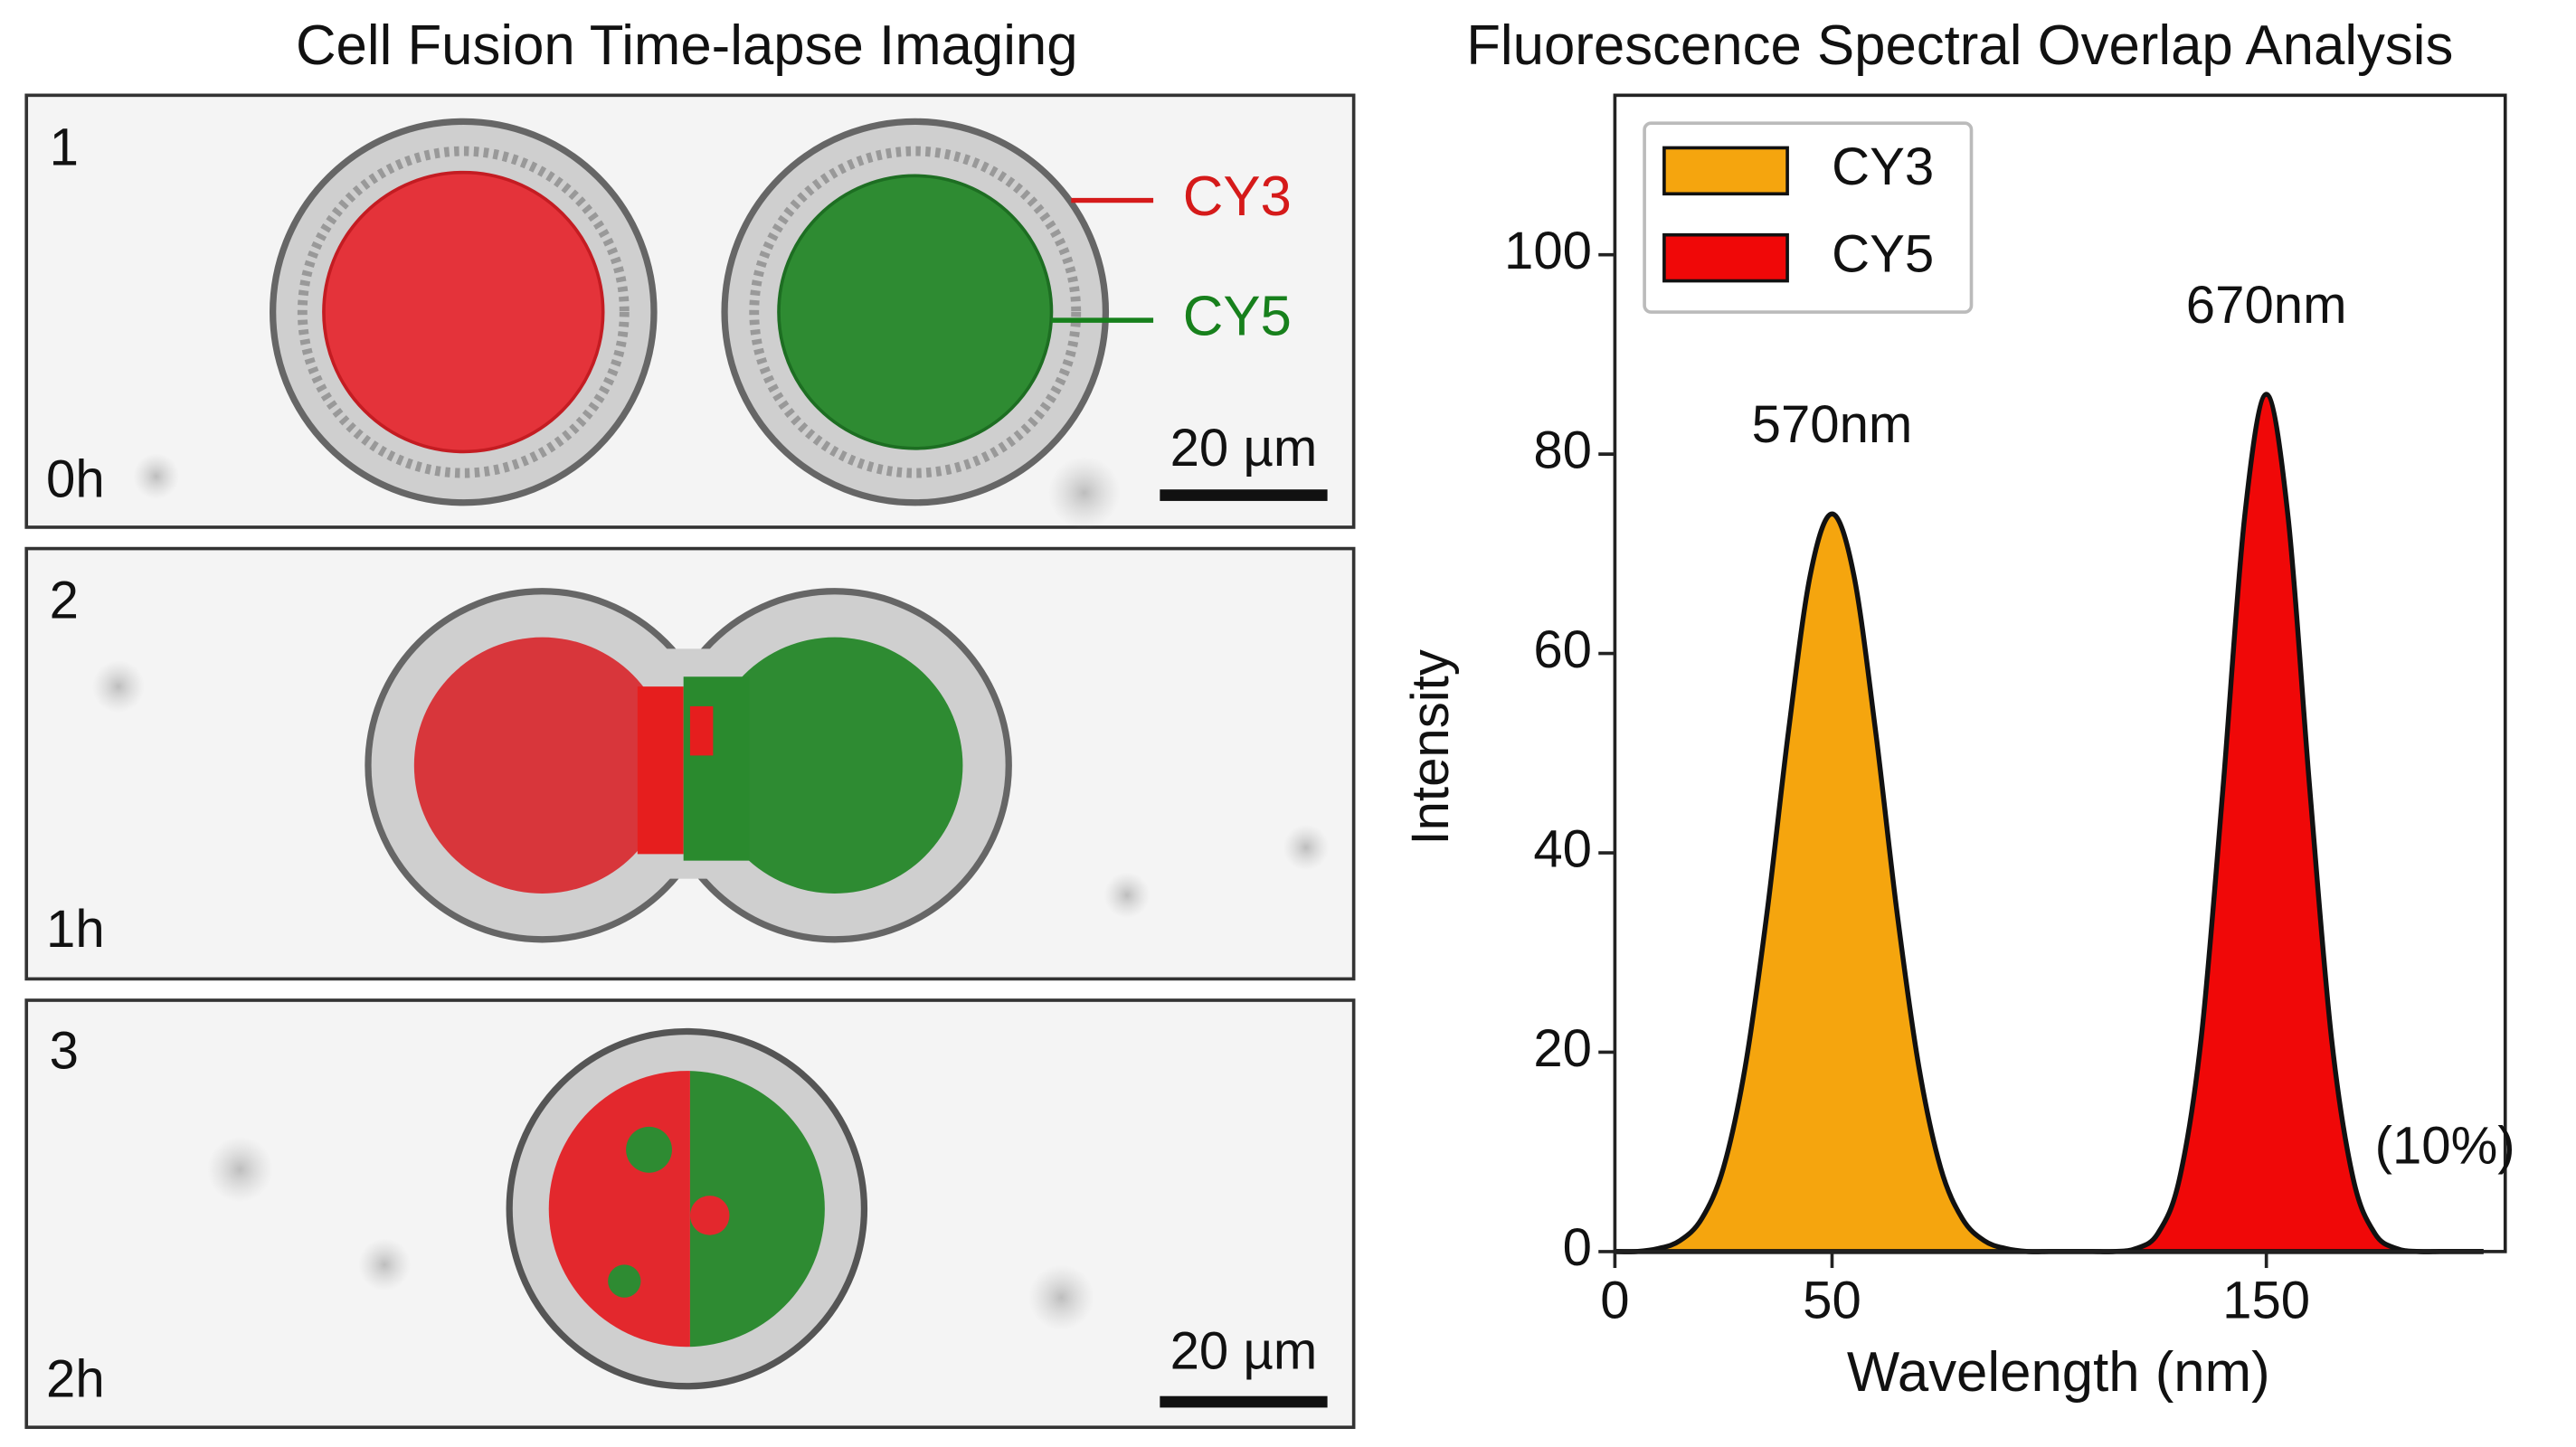 This screenshot has height=1447, width=2576. I want to click on panel-time: 2h, so click(76, 1379).